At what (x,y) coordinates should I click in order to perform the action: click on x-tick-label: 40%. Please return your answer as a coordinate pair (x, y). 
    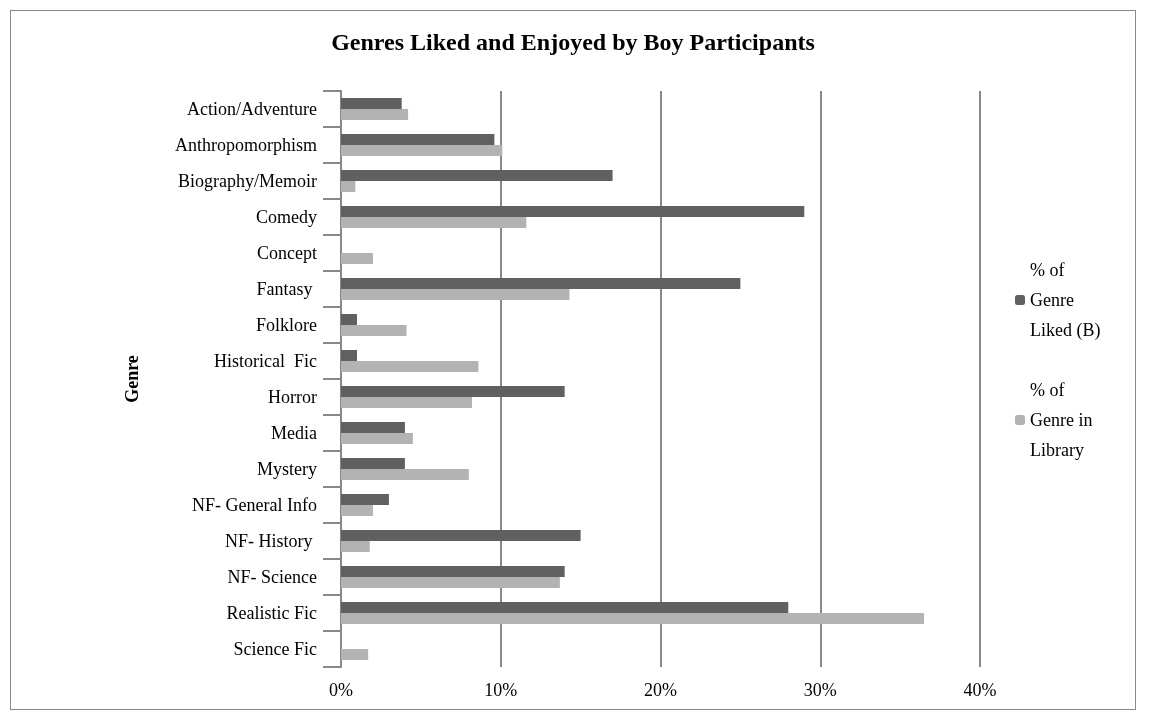
    Looking at the image, I should click on (980, 690).